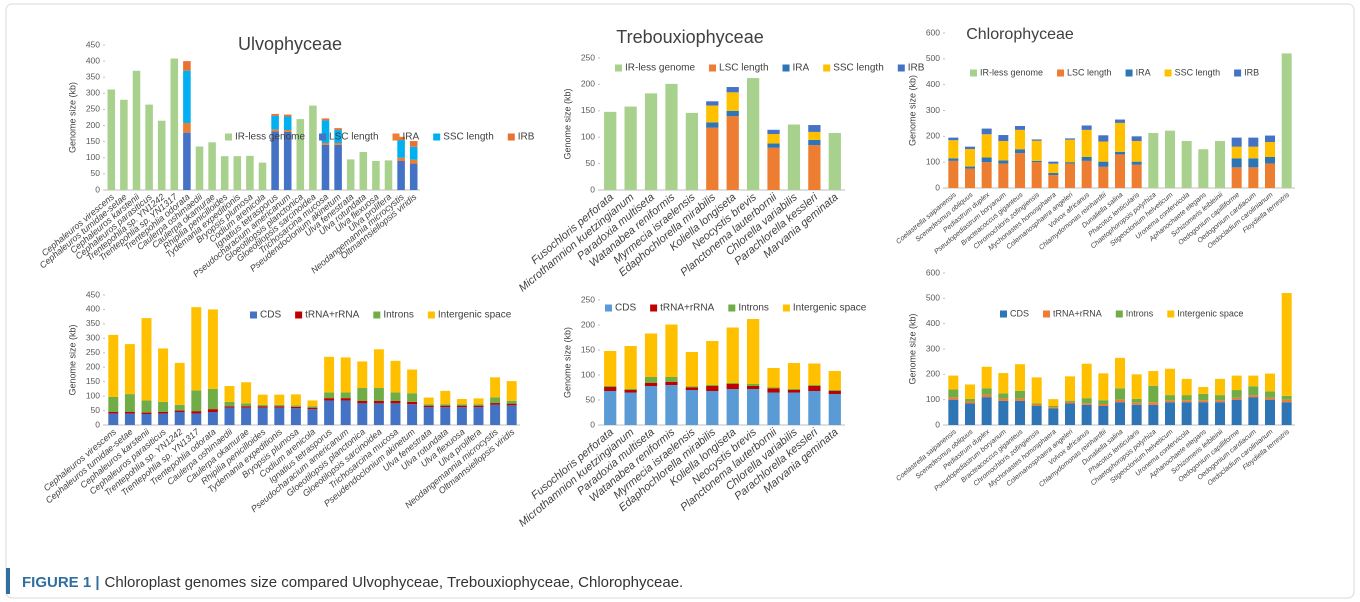  I want to click on legend-label: SSC length, so click(858, 68).